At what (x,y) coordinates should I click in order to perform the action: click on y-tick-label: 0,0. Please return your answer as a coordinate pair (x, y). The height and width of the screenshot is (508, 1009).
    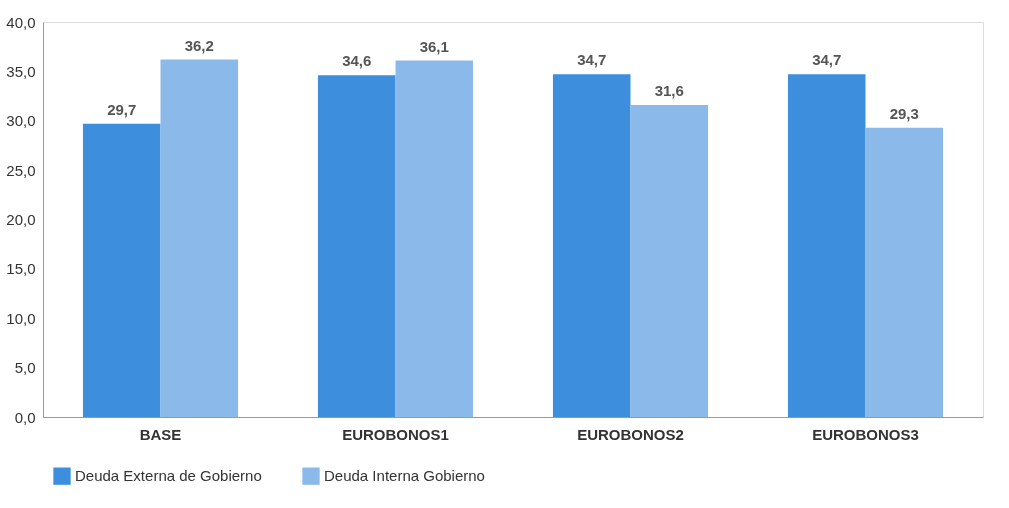
    Looking at the image, I should click on (25, 417).